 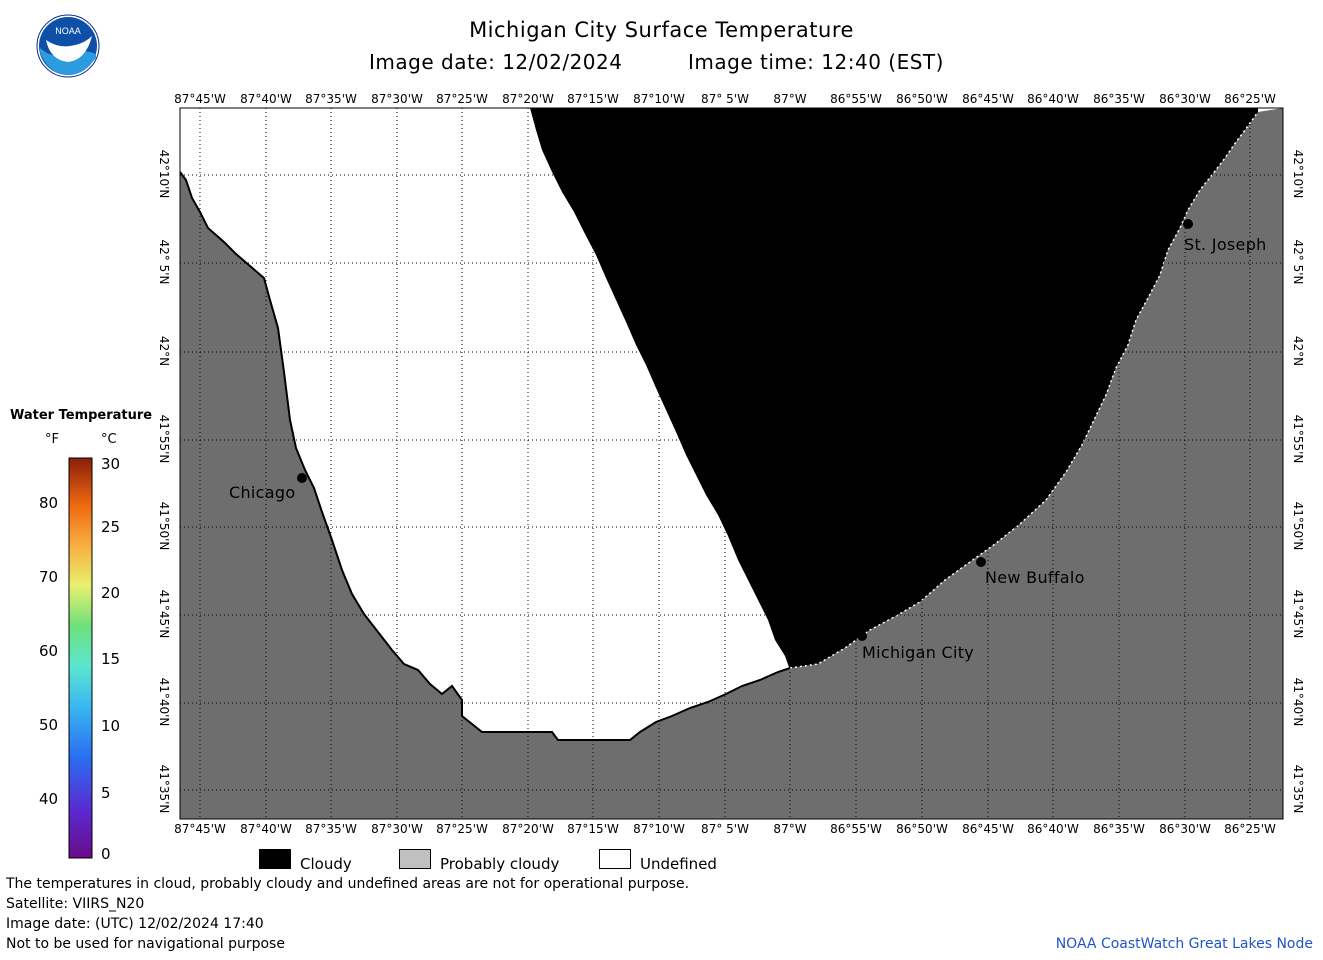 I want to click on city-label-new-buffalo: New Buffalo, so click(x=1035, y=577).